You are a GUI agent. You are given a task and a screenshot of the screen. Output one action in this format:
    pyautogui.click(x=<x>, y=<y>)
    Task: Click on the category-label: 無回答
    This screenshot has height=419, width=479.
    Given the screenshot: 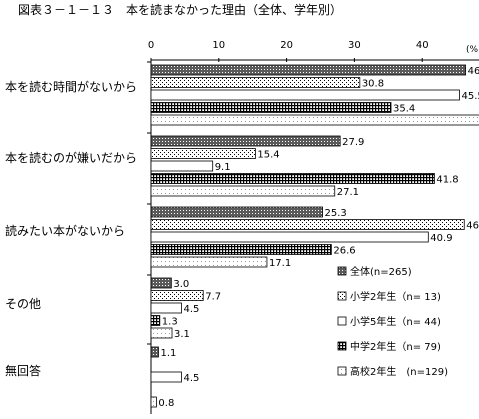 What is the action you would take?
    pyautogui.click(x=23, y=370)
    